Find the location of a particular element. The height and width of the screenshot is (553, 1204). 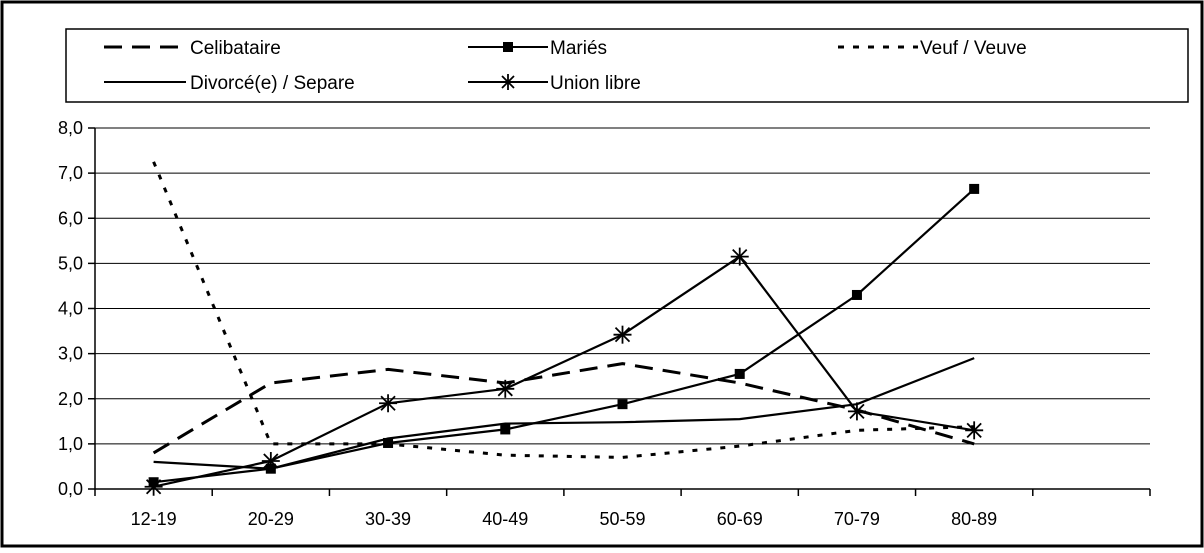

x-tick-label: 40-49 is located at coordinates (505, 519).